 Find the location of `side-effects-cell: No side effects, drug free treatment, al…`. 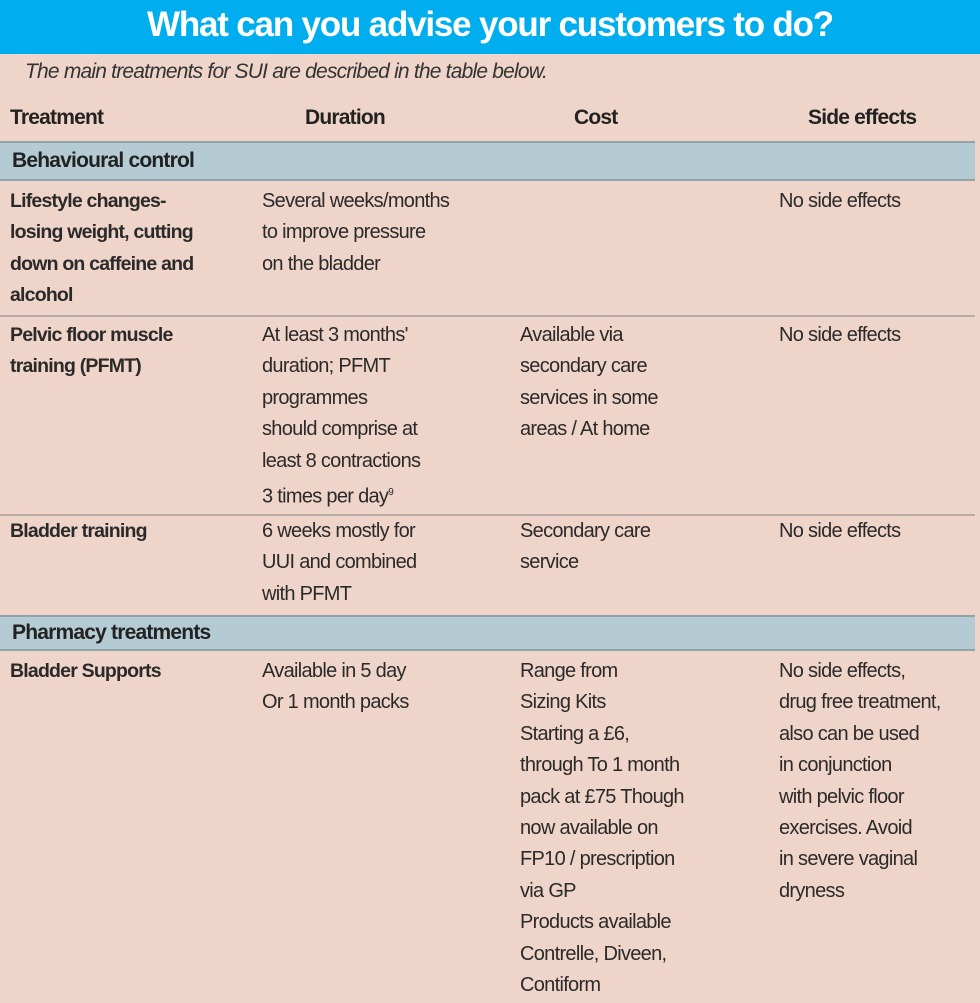

side-effects-cell: No side effects, drug free treatment, al… is located at coordinates (860, 781).